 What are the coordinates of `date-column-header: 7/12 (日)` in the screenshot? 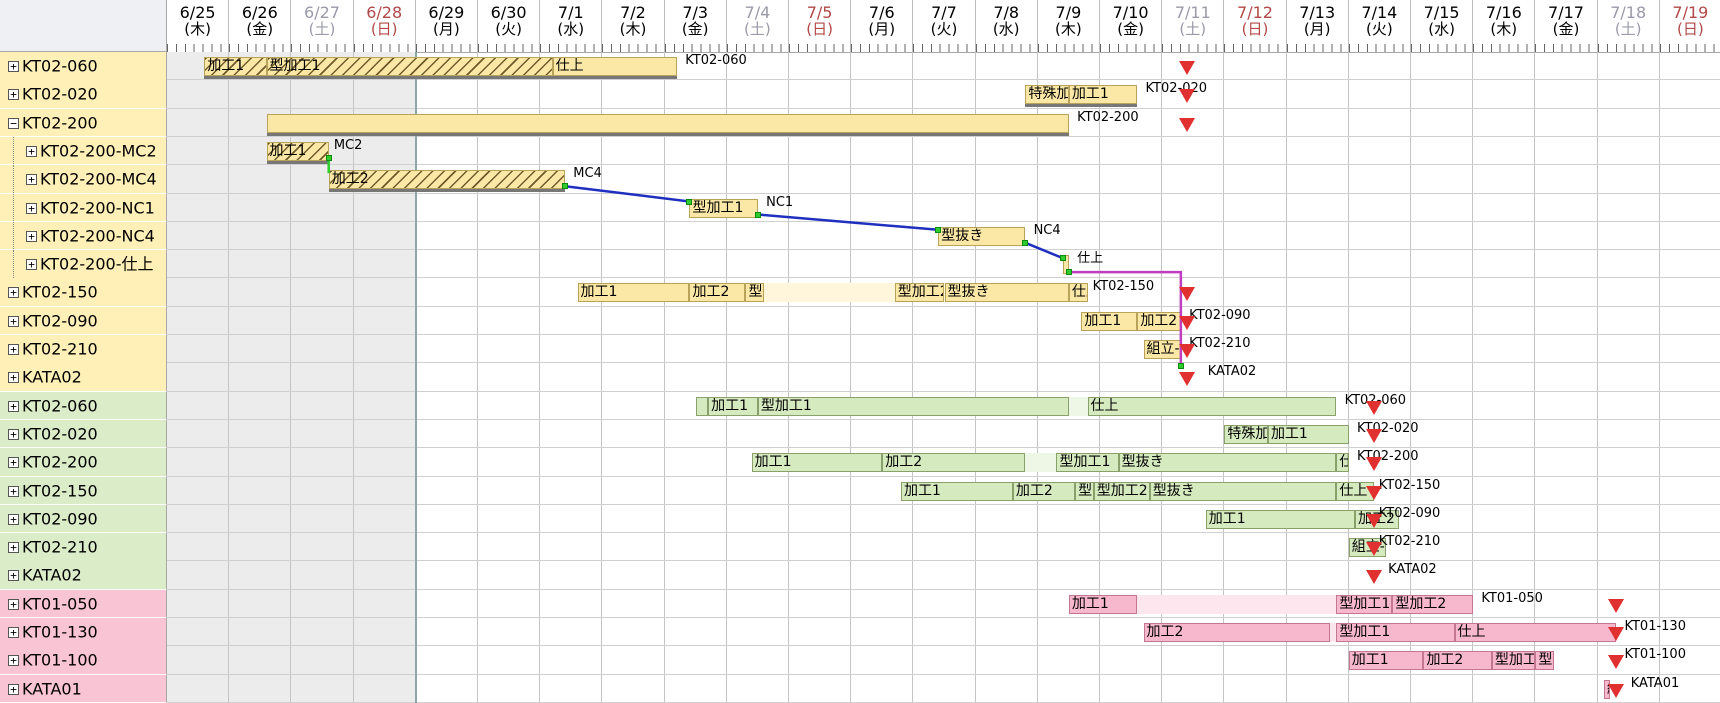 It's located at (1255, 26).